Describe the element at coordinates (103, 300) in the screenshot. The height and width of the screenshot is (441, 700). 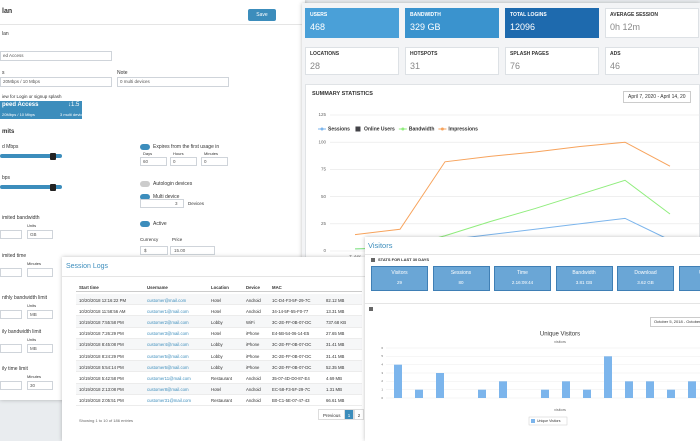
I see `table-cell: 10/20/2018 12:16:22 PM` at that location.